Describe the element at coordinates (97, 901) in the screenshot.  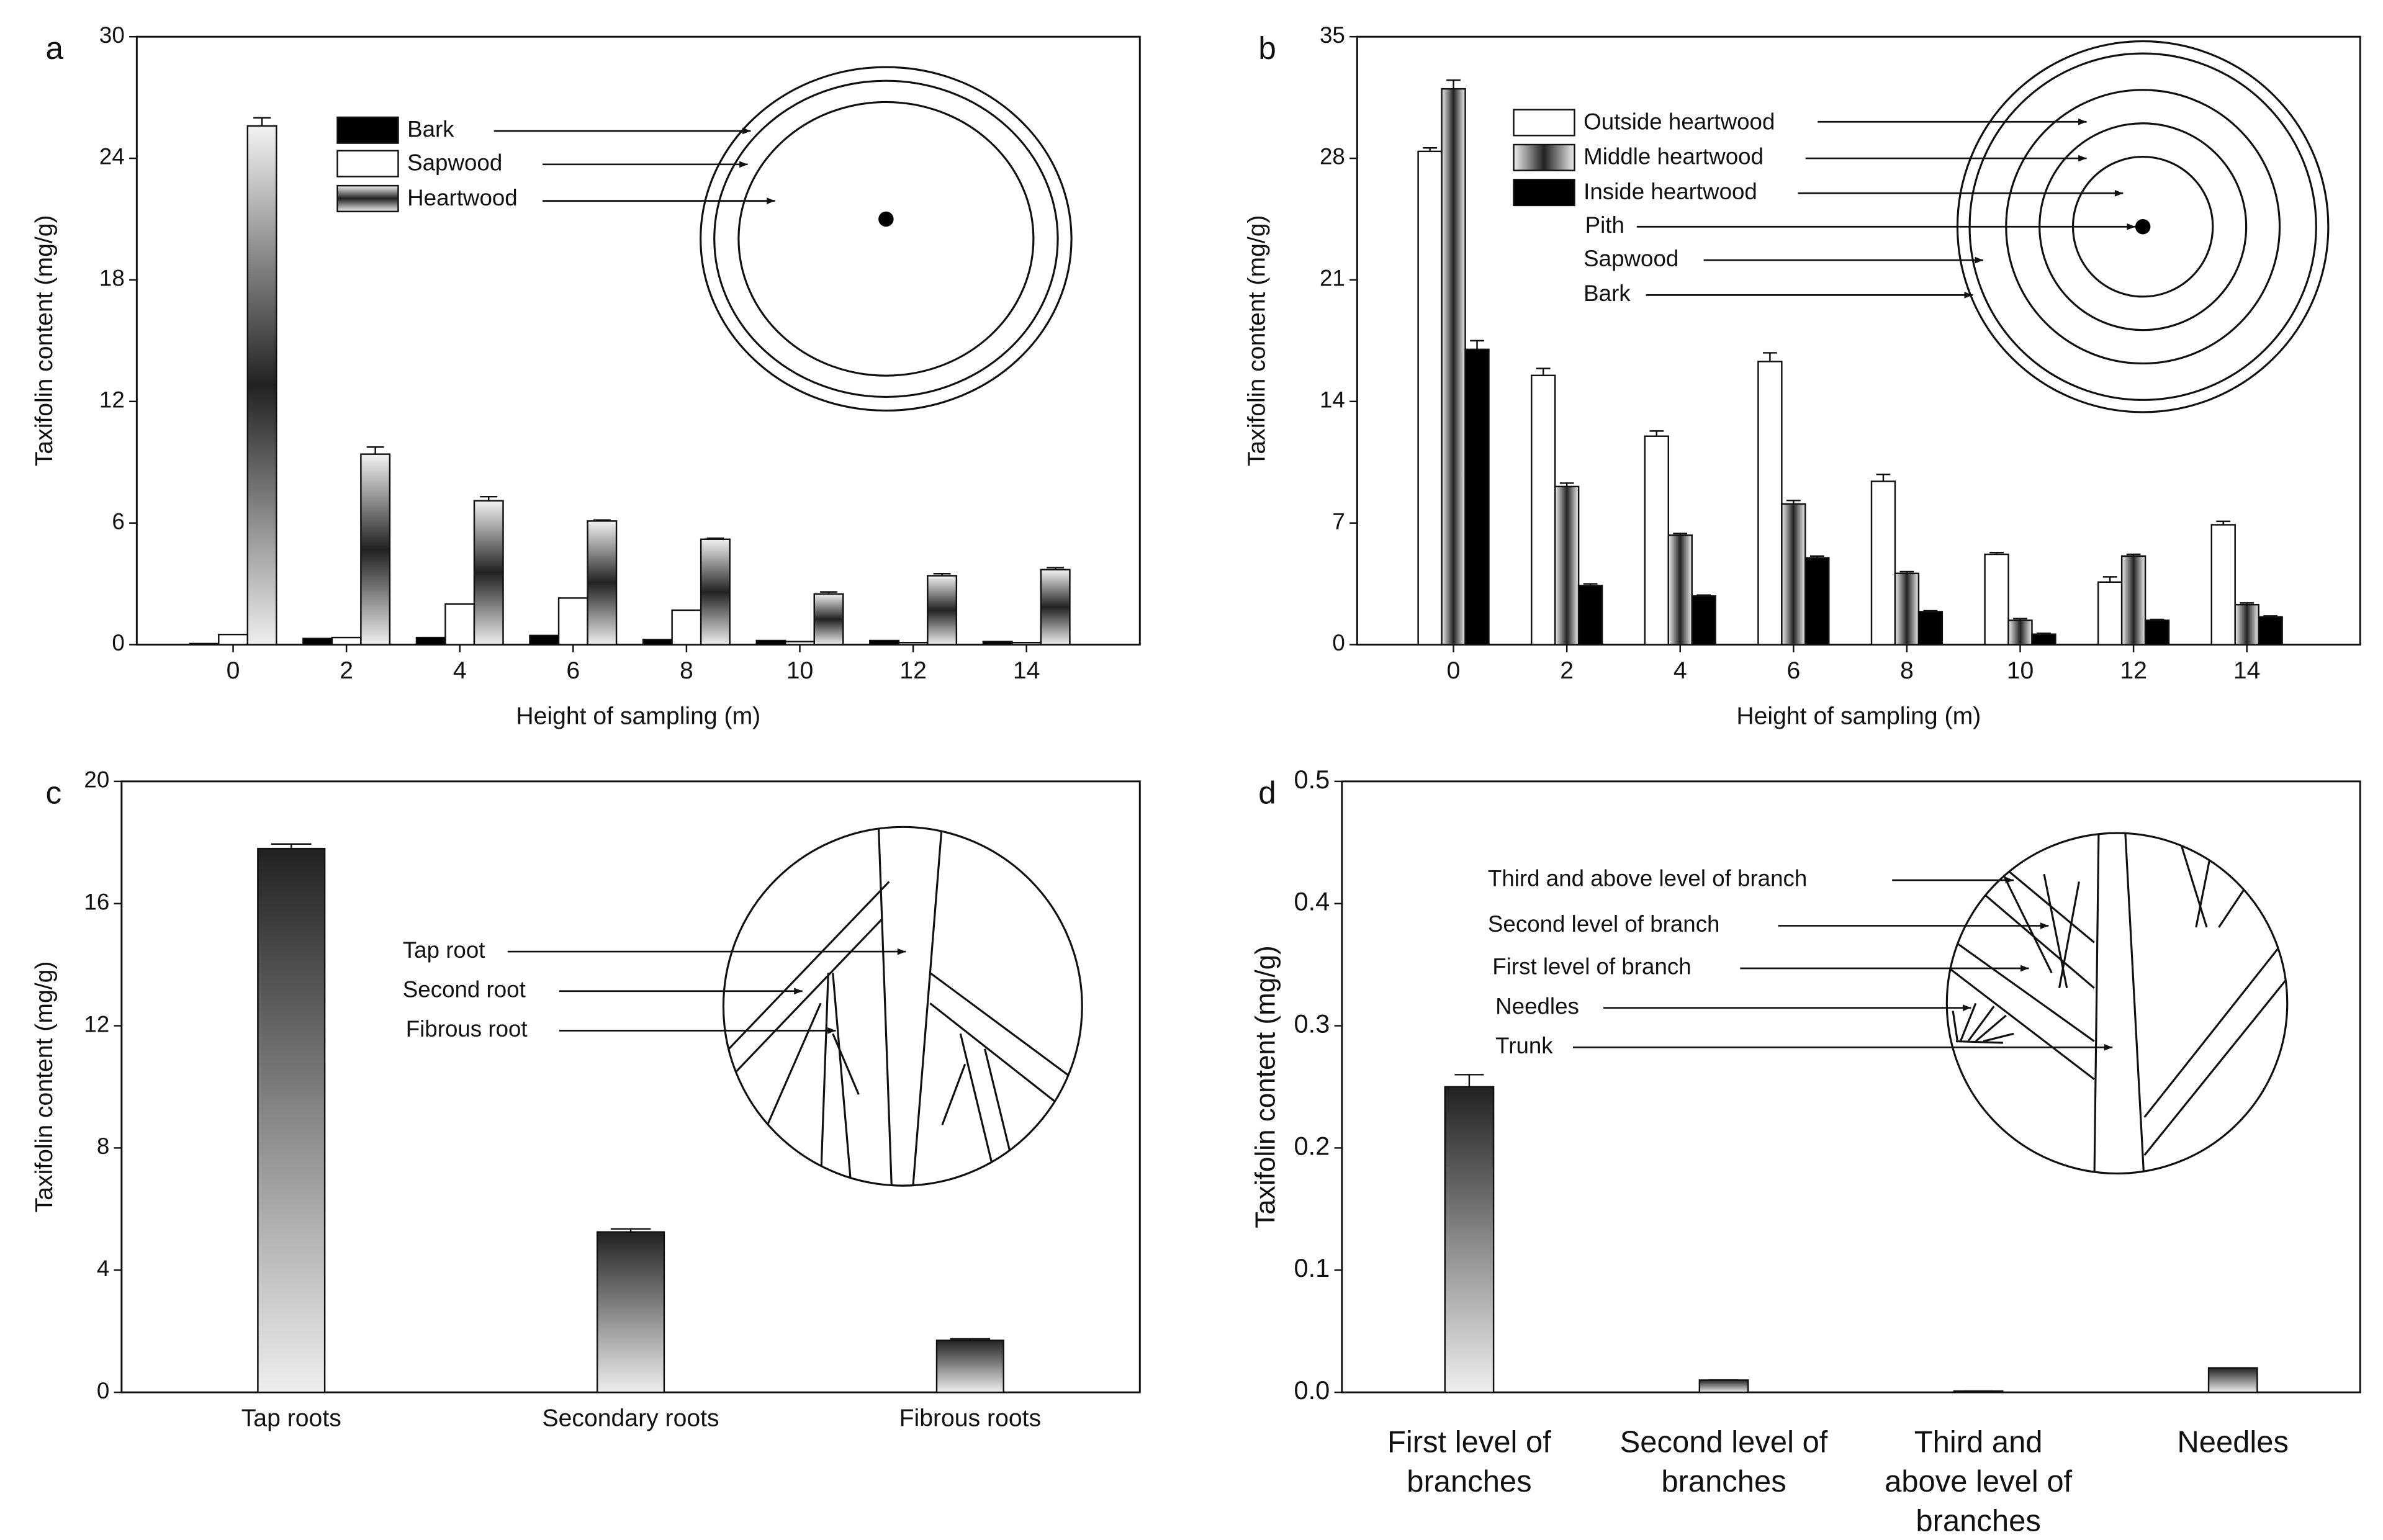
I see `y-tick-label: 16` at that location.